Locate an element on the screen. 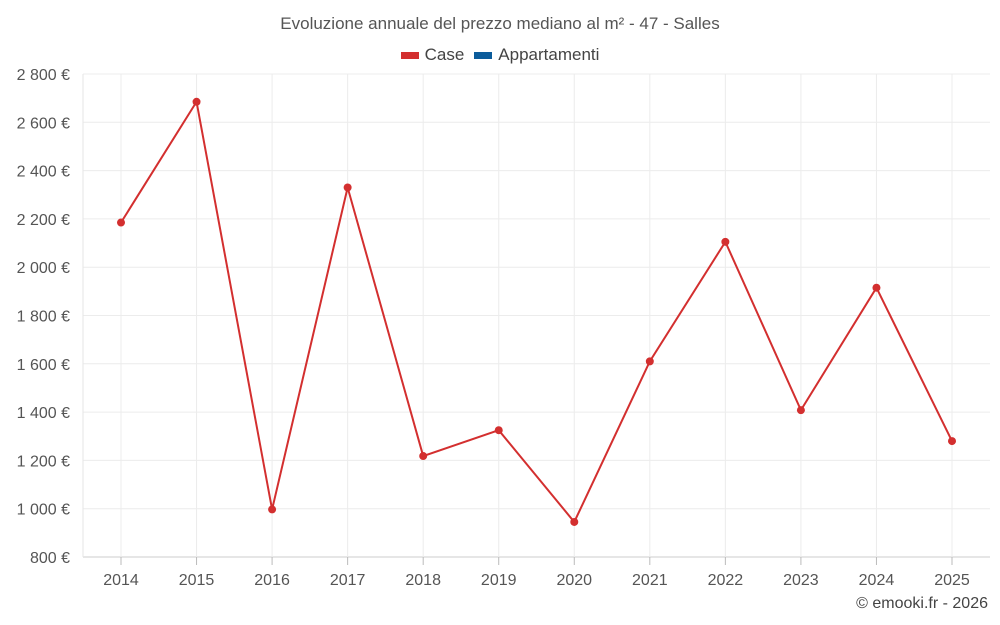 This screenshot has width=1000, height=625. data-point-2018 is located at coordinates (423, 456).